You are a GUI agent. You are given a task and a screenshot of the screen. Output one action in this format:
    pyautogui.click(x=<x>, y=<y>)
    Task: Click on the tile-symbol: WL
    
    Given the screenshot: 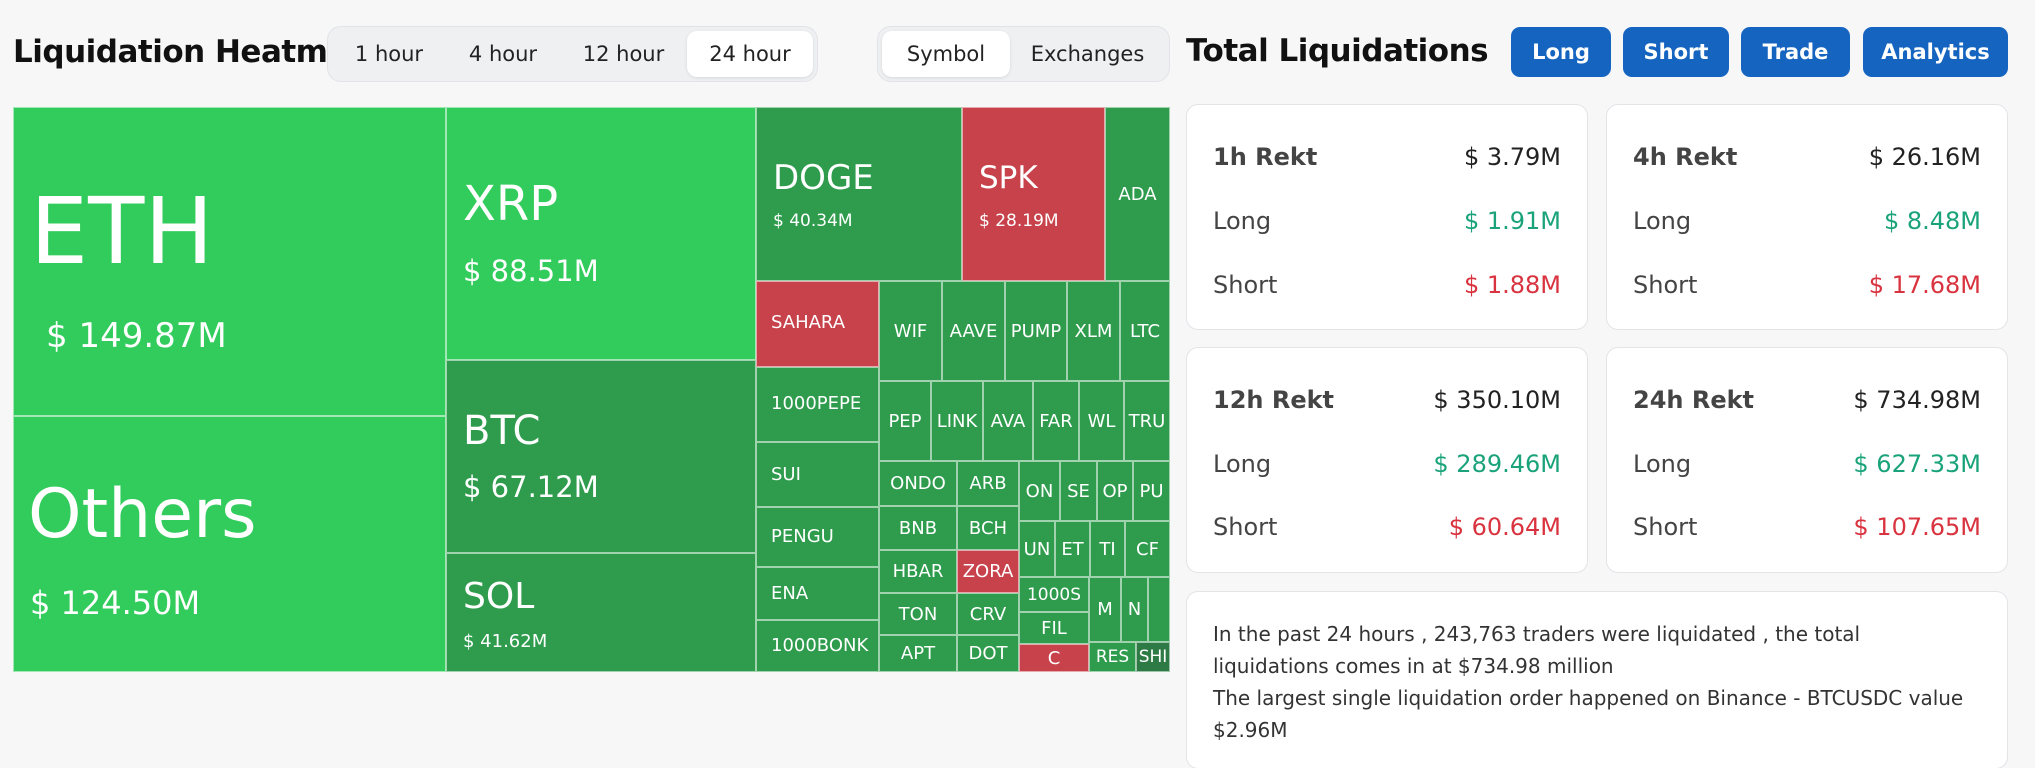 What is the action you would take?
    pyautogui.click(x=1101, y=421)
    